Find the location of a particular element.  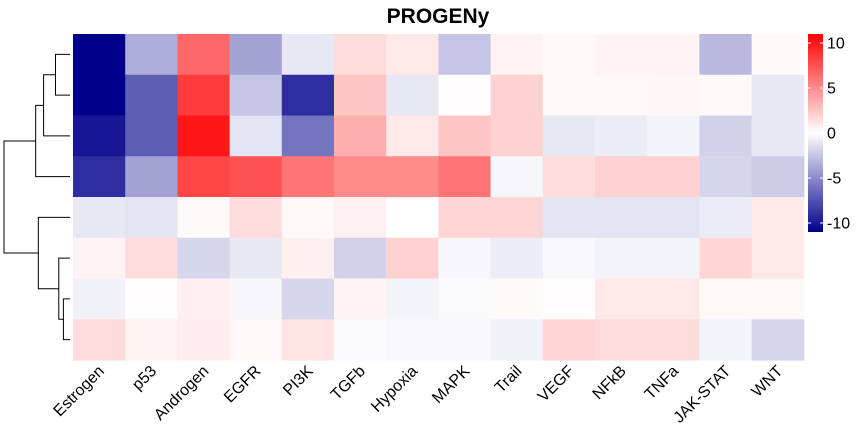

column-label: Estrogen is located at coordinates (79, 391).